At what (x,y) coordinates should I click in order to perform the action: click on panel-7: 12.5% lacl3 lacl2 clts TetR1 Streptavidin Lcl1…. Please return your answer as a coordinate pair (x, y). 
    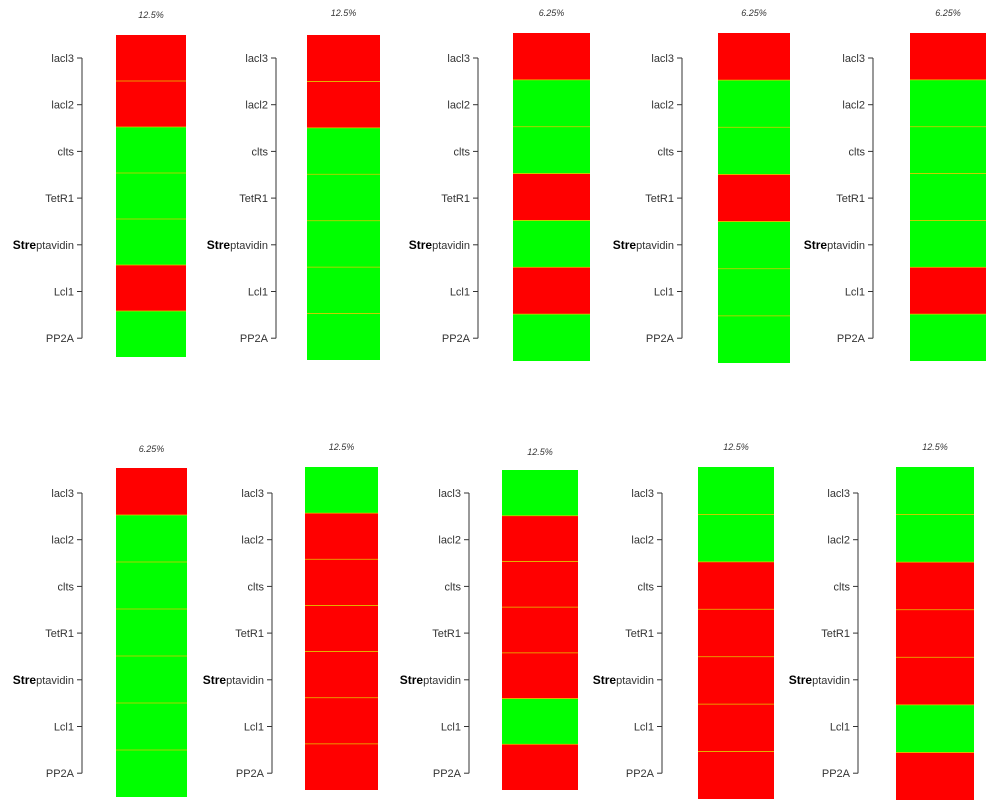
    Looking at the image, I should click on (290, 616).